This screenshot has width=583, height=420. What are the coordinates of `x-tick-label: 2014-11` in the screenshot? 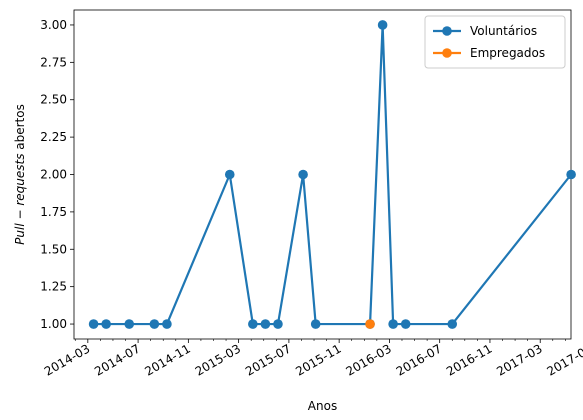 It's located at (167, 359).